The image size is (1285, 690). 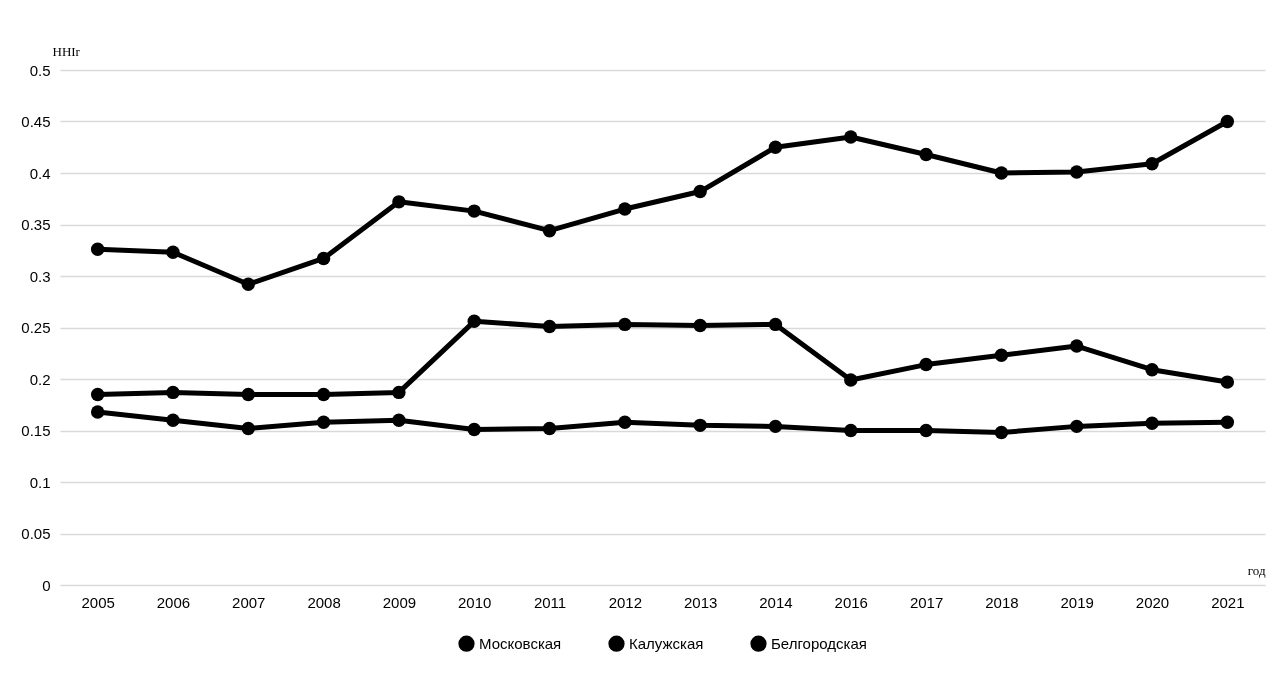 What do you see at coordinates (98, 602) in the screenshot?
I see `x-tick-label: 2005` at bounding box center [98, 602].